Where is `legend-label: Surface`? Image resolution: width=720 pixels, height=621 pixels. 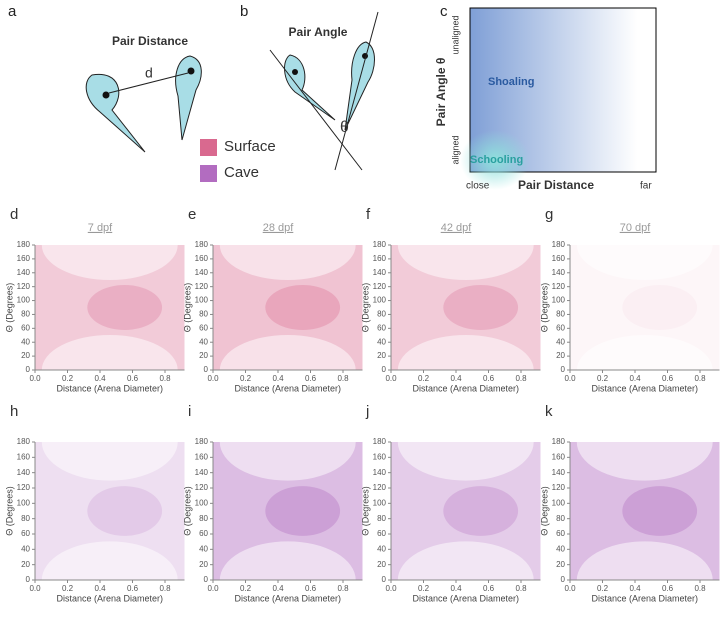
legend-label: Surface is located at coordinates (250, 146).